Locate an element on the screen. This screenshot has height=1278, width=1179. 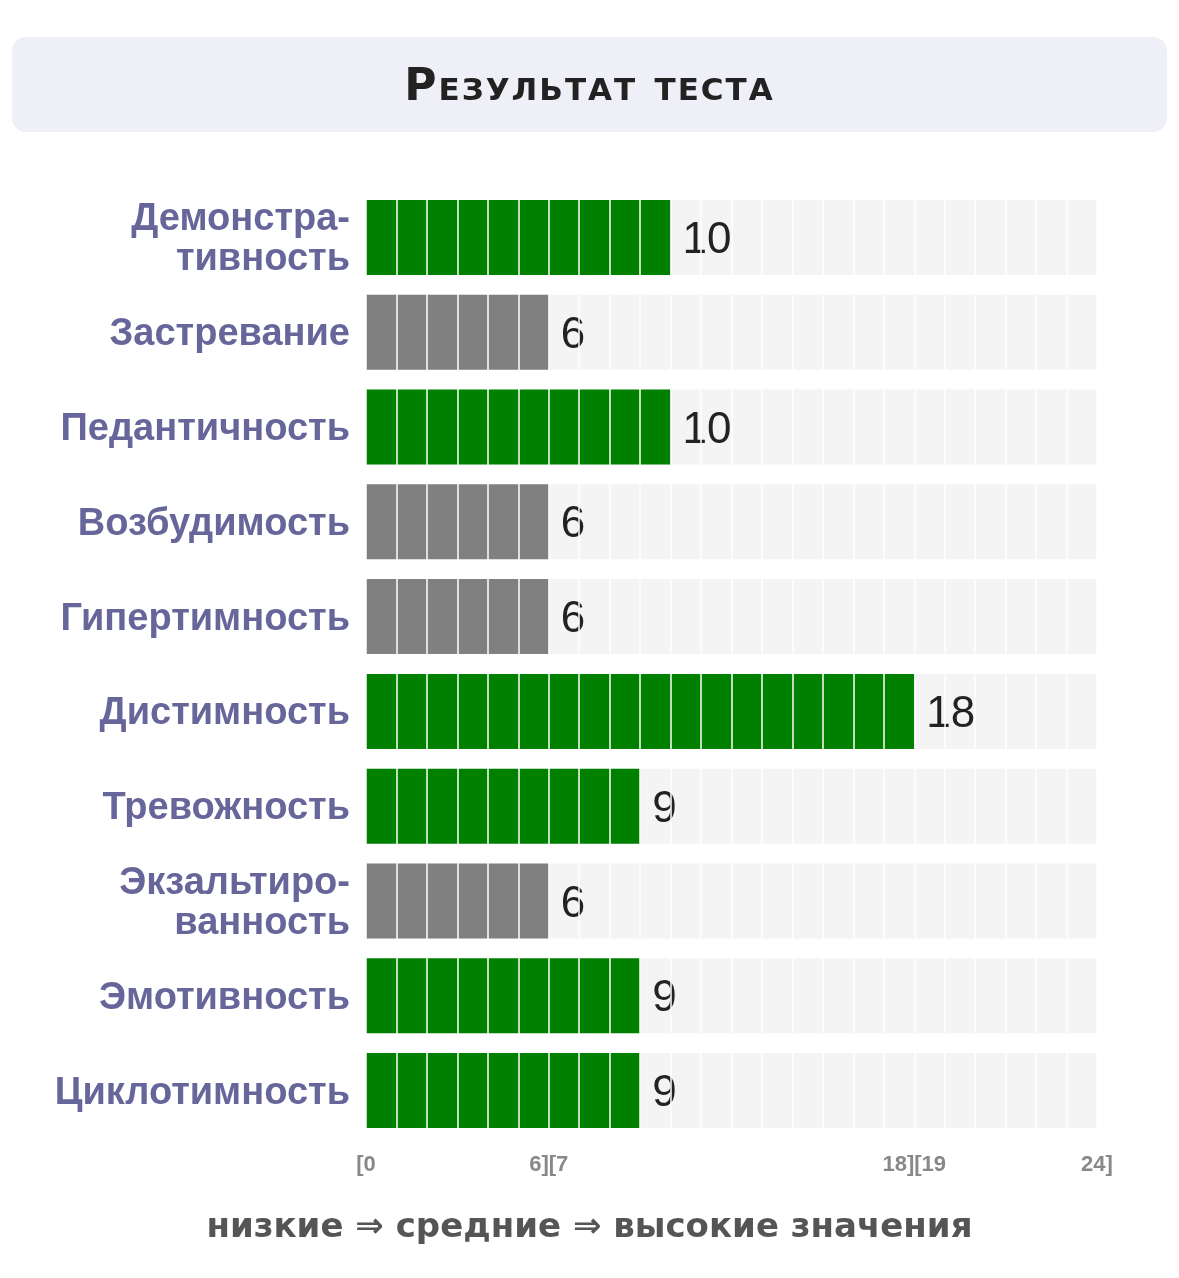
x-tick-label: [0 is located at coordinates (366, 1163).